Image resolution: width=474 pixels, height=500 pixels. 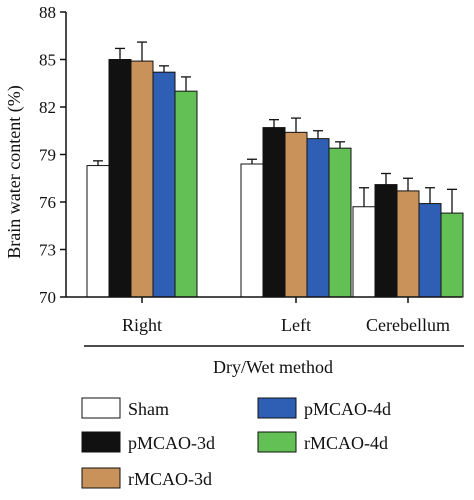 I want to click on x-axis-title: Dry/Wet method, so click(x=273, y=367).